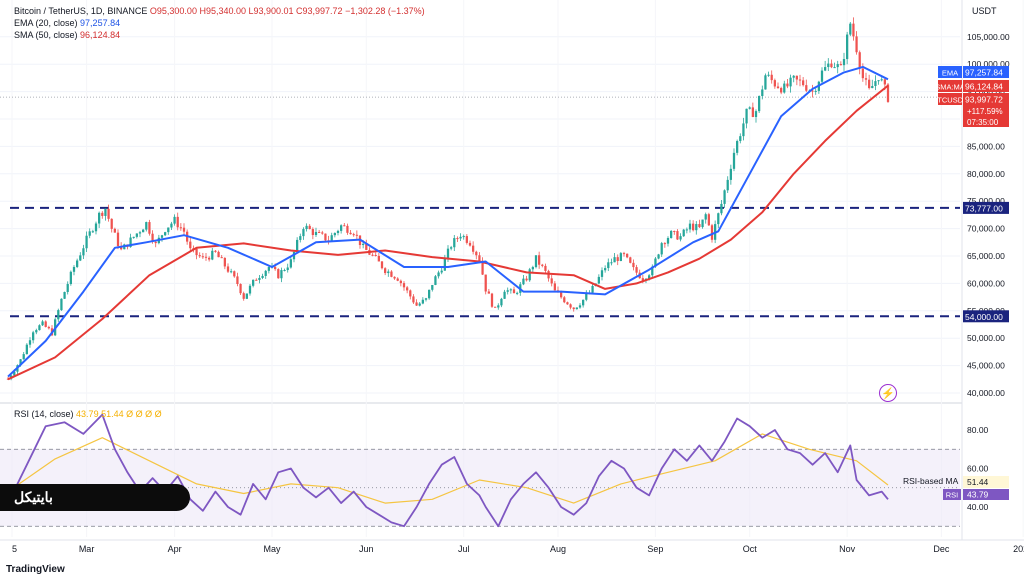 The width and height of the screenshot is (1024, 576). What do you see at coordinates (88, 414) in the screenshot?
I see `rsi-legend: RSI (14, close) 43.79 51.44 Ø Ø Ø Ø` at bounding box center [88, 414].